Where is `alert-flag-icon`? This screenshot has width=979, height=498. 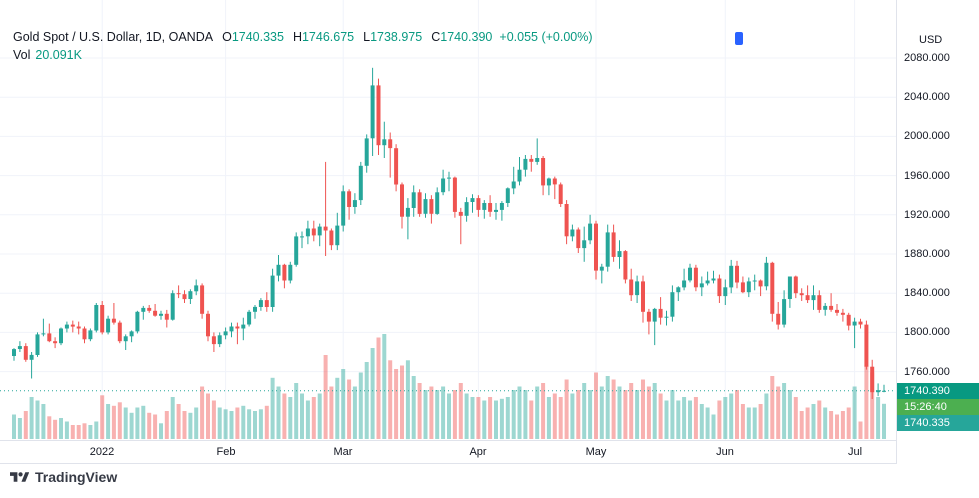
alert-flag-icon is located at coordinates (739, 38).